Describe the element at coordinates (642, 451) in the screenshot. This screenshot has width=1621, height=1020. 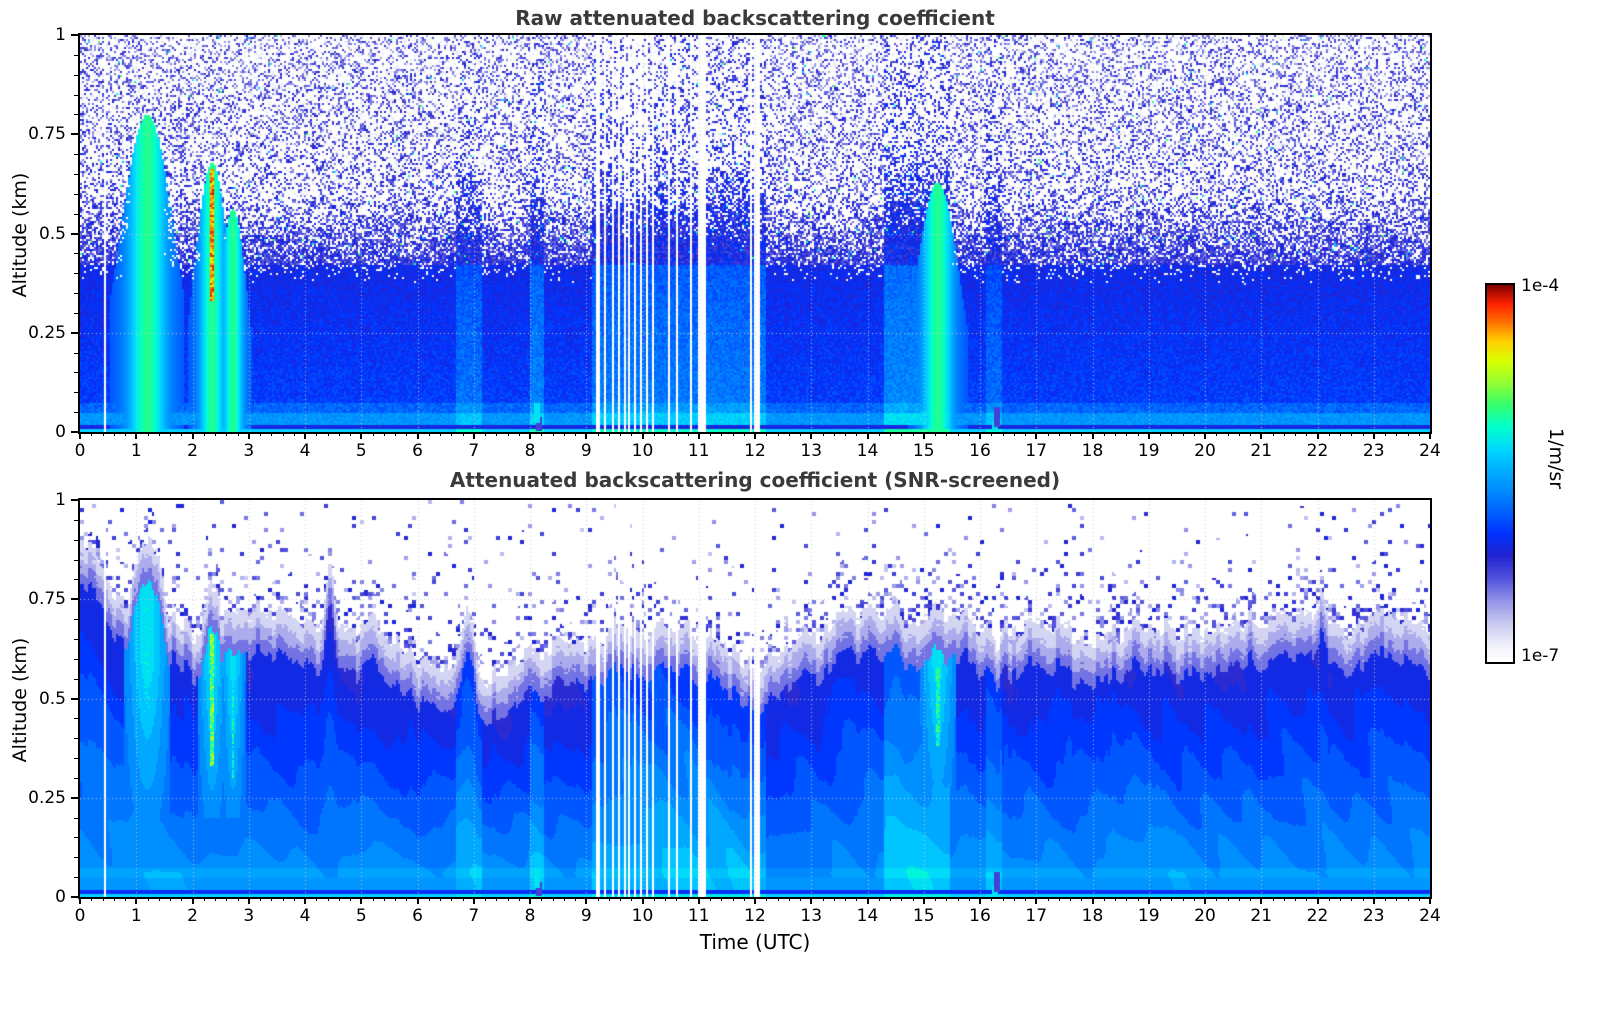
I see `x-tick-label: 10` at that location.